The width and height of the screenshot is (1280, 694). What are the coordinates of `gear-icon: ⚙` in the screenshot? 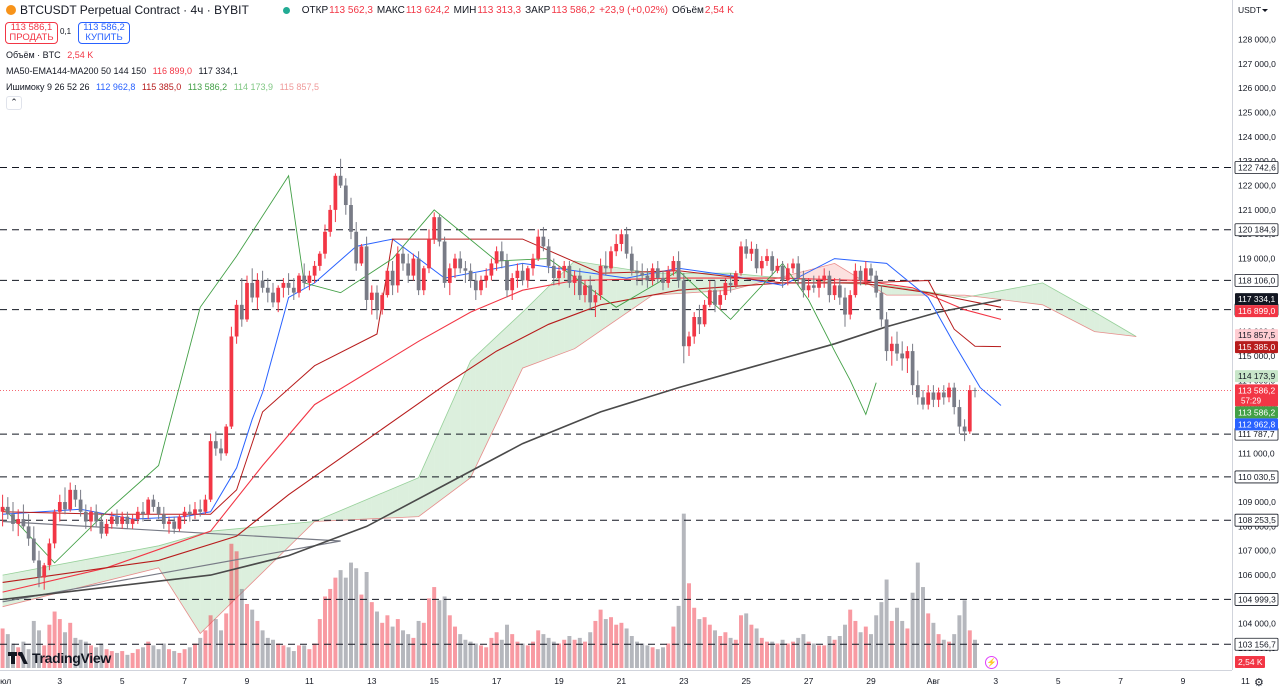 It's located at (1259, 683).